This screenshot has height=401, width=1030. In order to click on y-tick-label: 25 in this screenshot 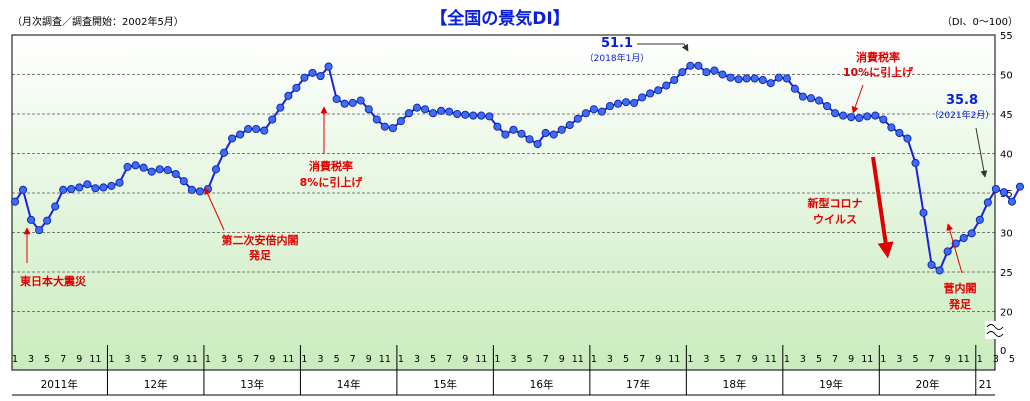, I will do `click(1006, 273)`.